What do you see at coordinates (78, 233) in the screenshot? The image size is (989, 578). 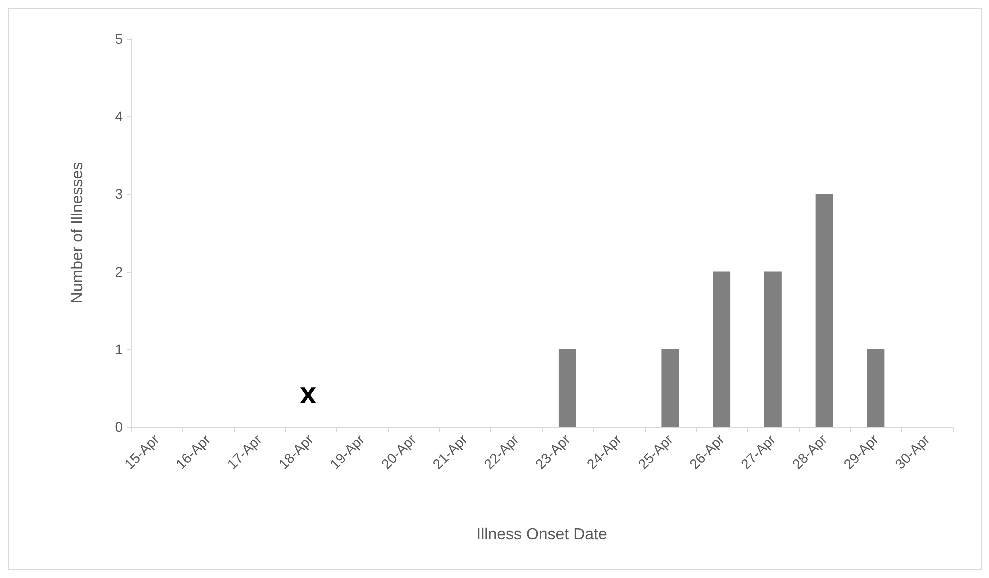 I see `y-axis-title: Number of Illnesses` at bounding box center [78, 233].